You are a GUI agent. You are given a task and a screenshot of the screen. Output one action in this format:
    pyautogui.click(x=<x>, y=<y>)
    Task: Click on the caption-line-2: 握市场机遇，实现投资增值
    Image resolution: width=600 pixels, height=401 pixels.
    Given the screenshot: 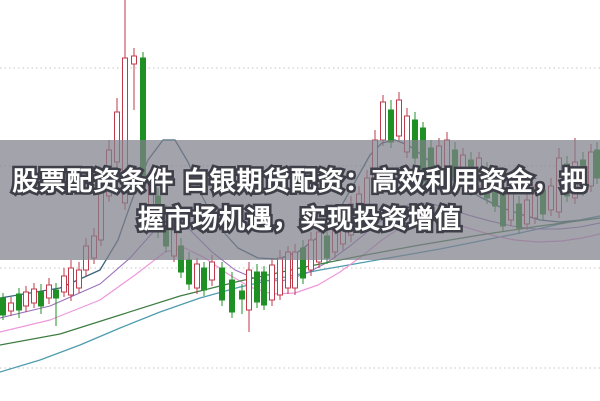 What is the action you would take?
    pyautogui.click(x=299, y=219)
    